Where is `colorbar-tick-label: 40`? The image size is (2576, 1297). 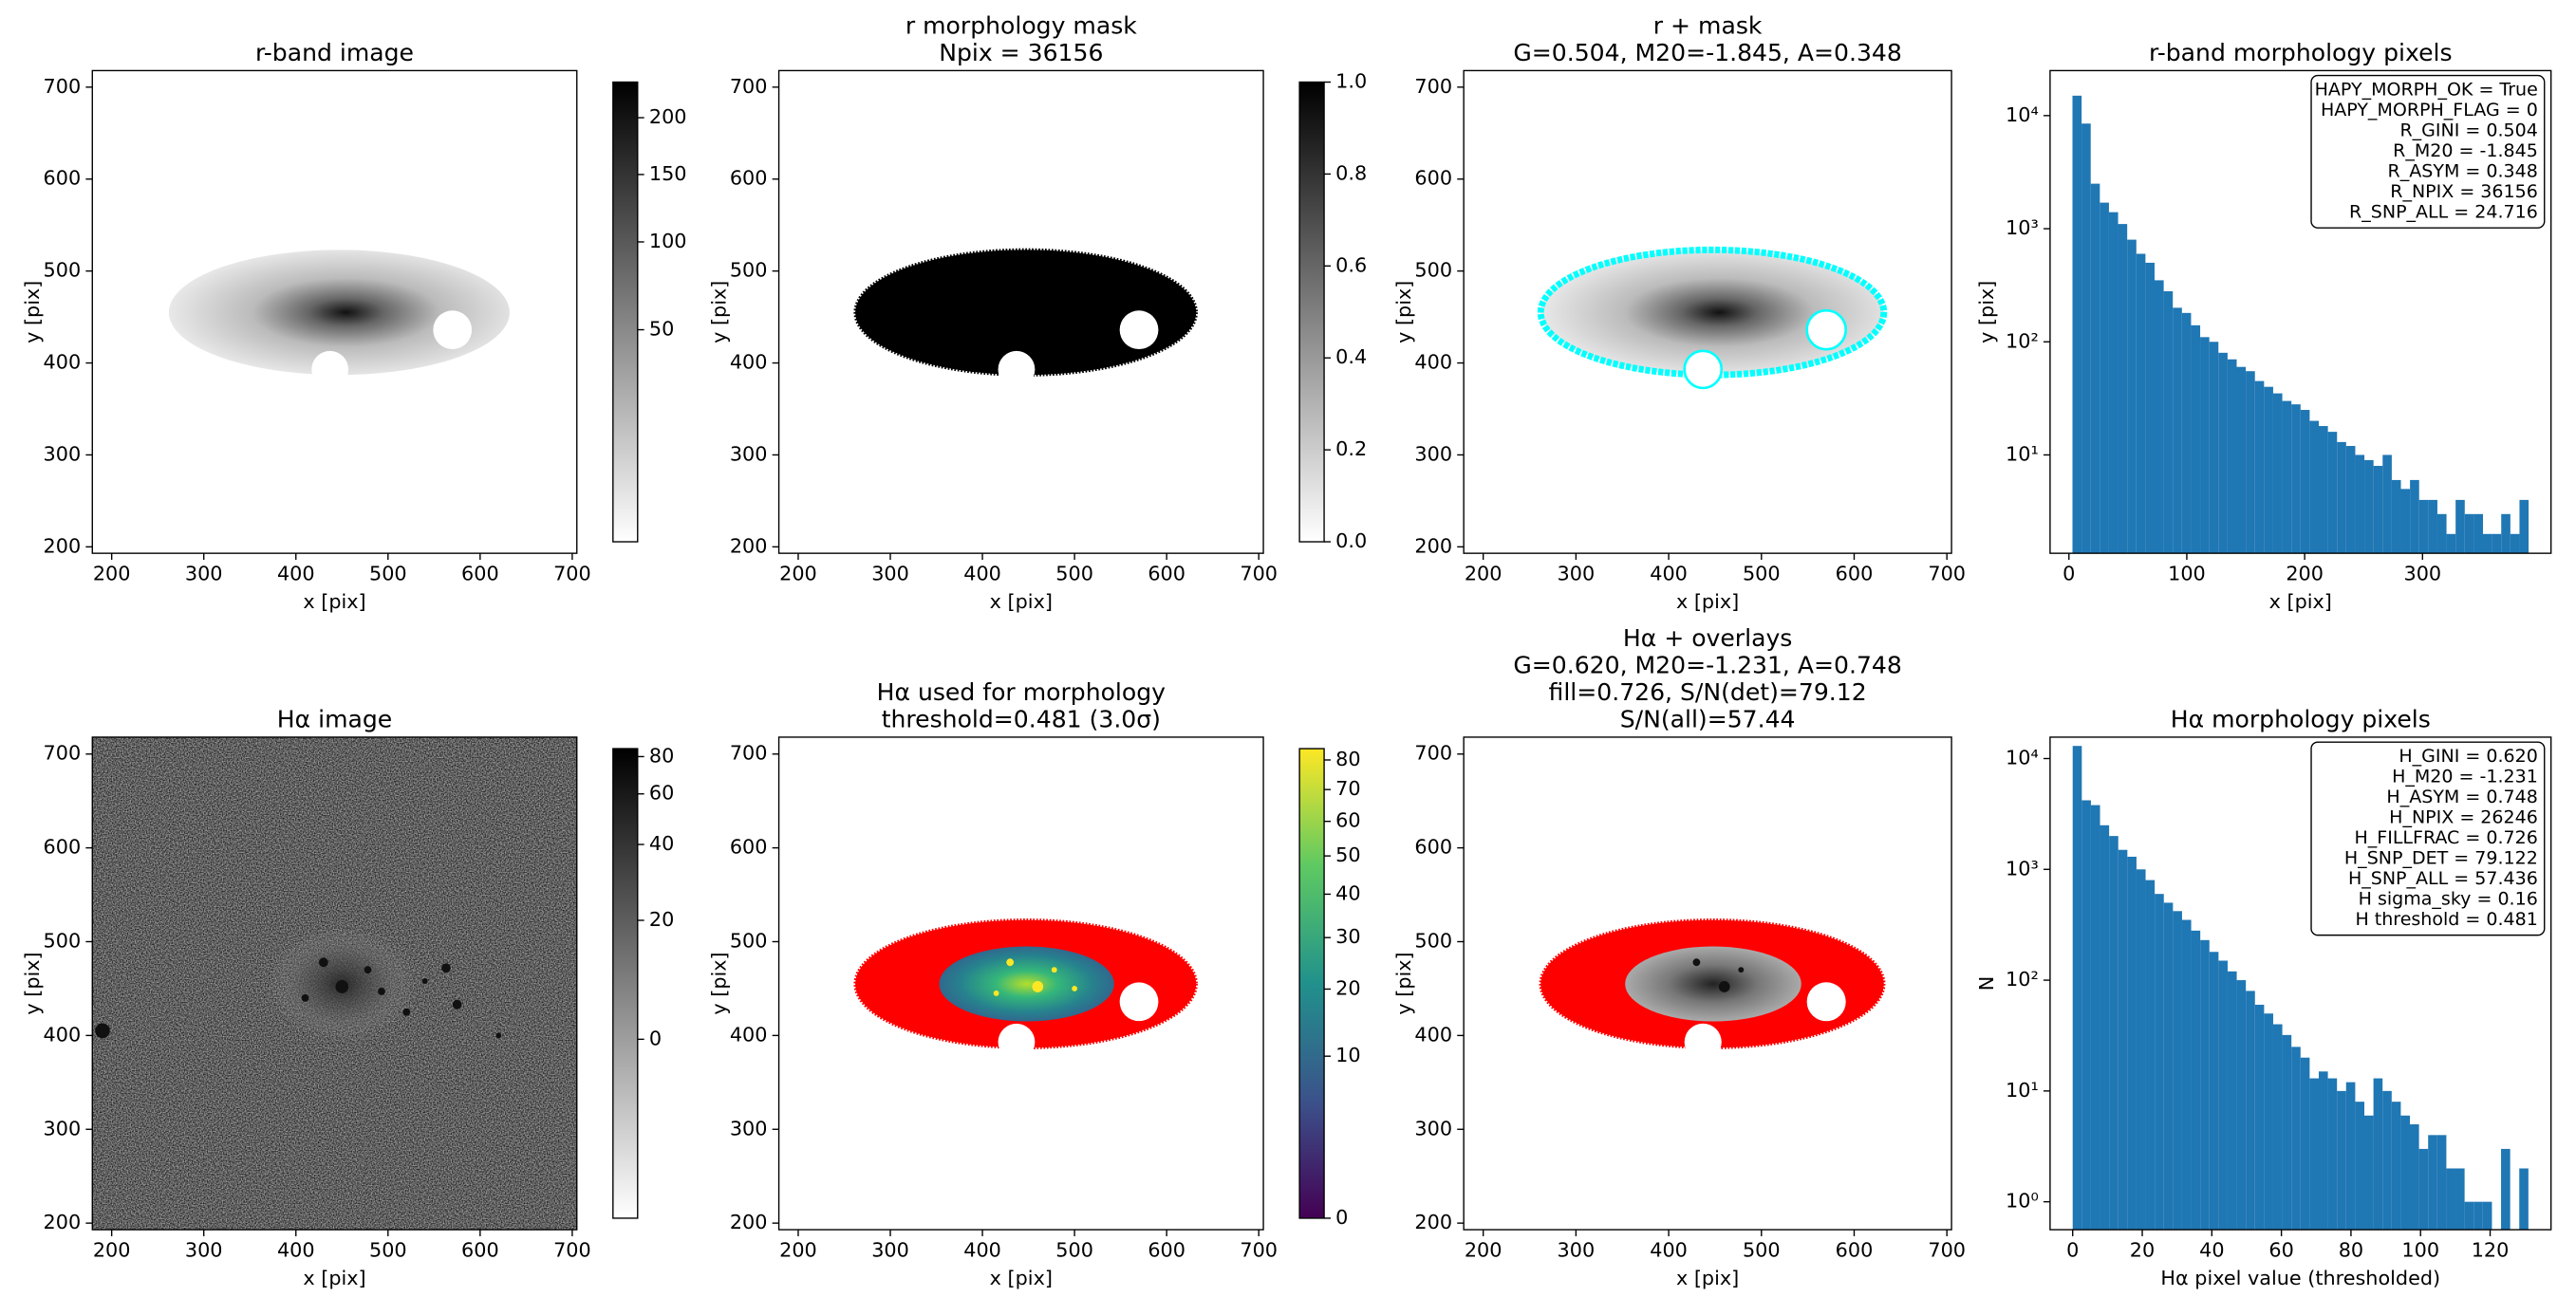 colorbar-tick-label: 40 is located at coordinates (1347, 893).